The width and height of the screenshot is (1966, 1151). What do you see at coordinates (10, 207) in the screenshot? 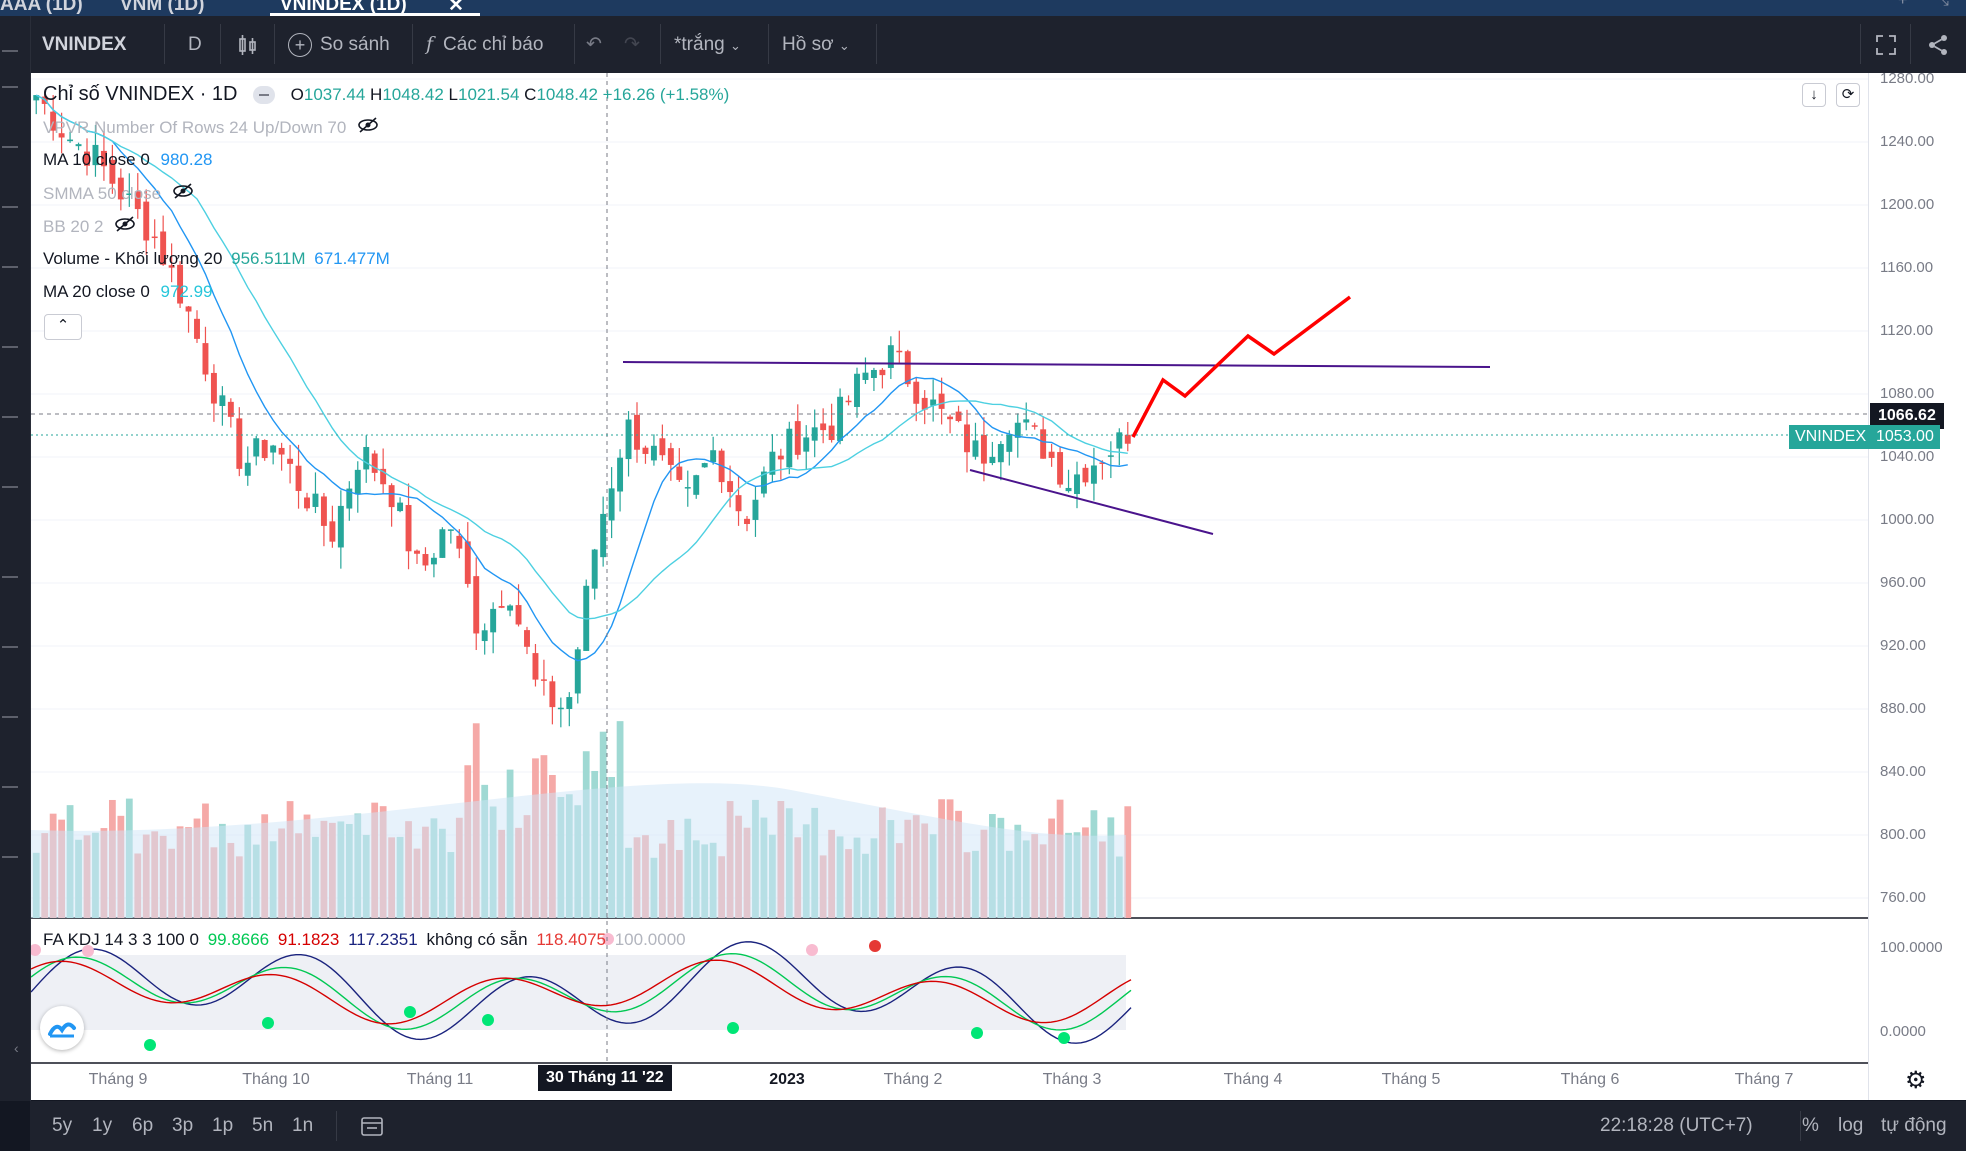
I see `pattern-icon` at bounding box center [10, 207].